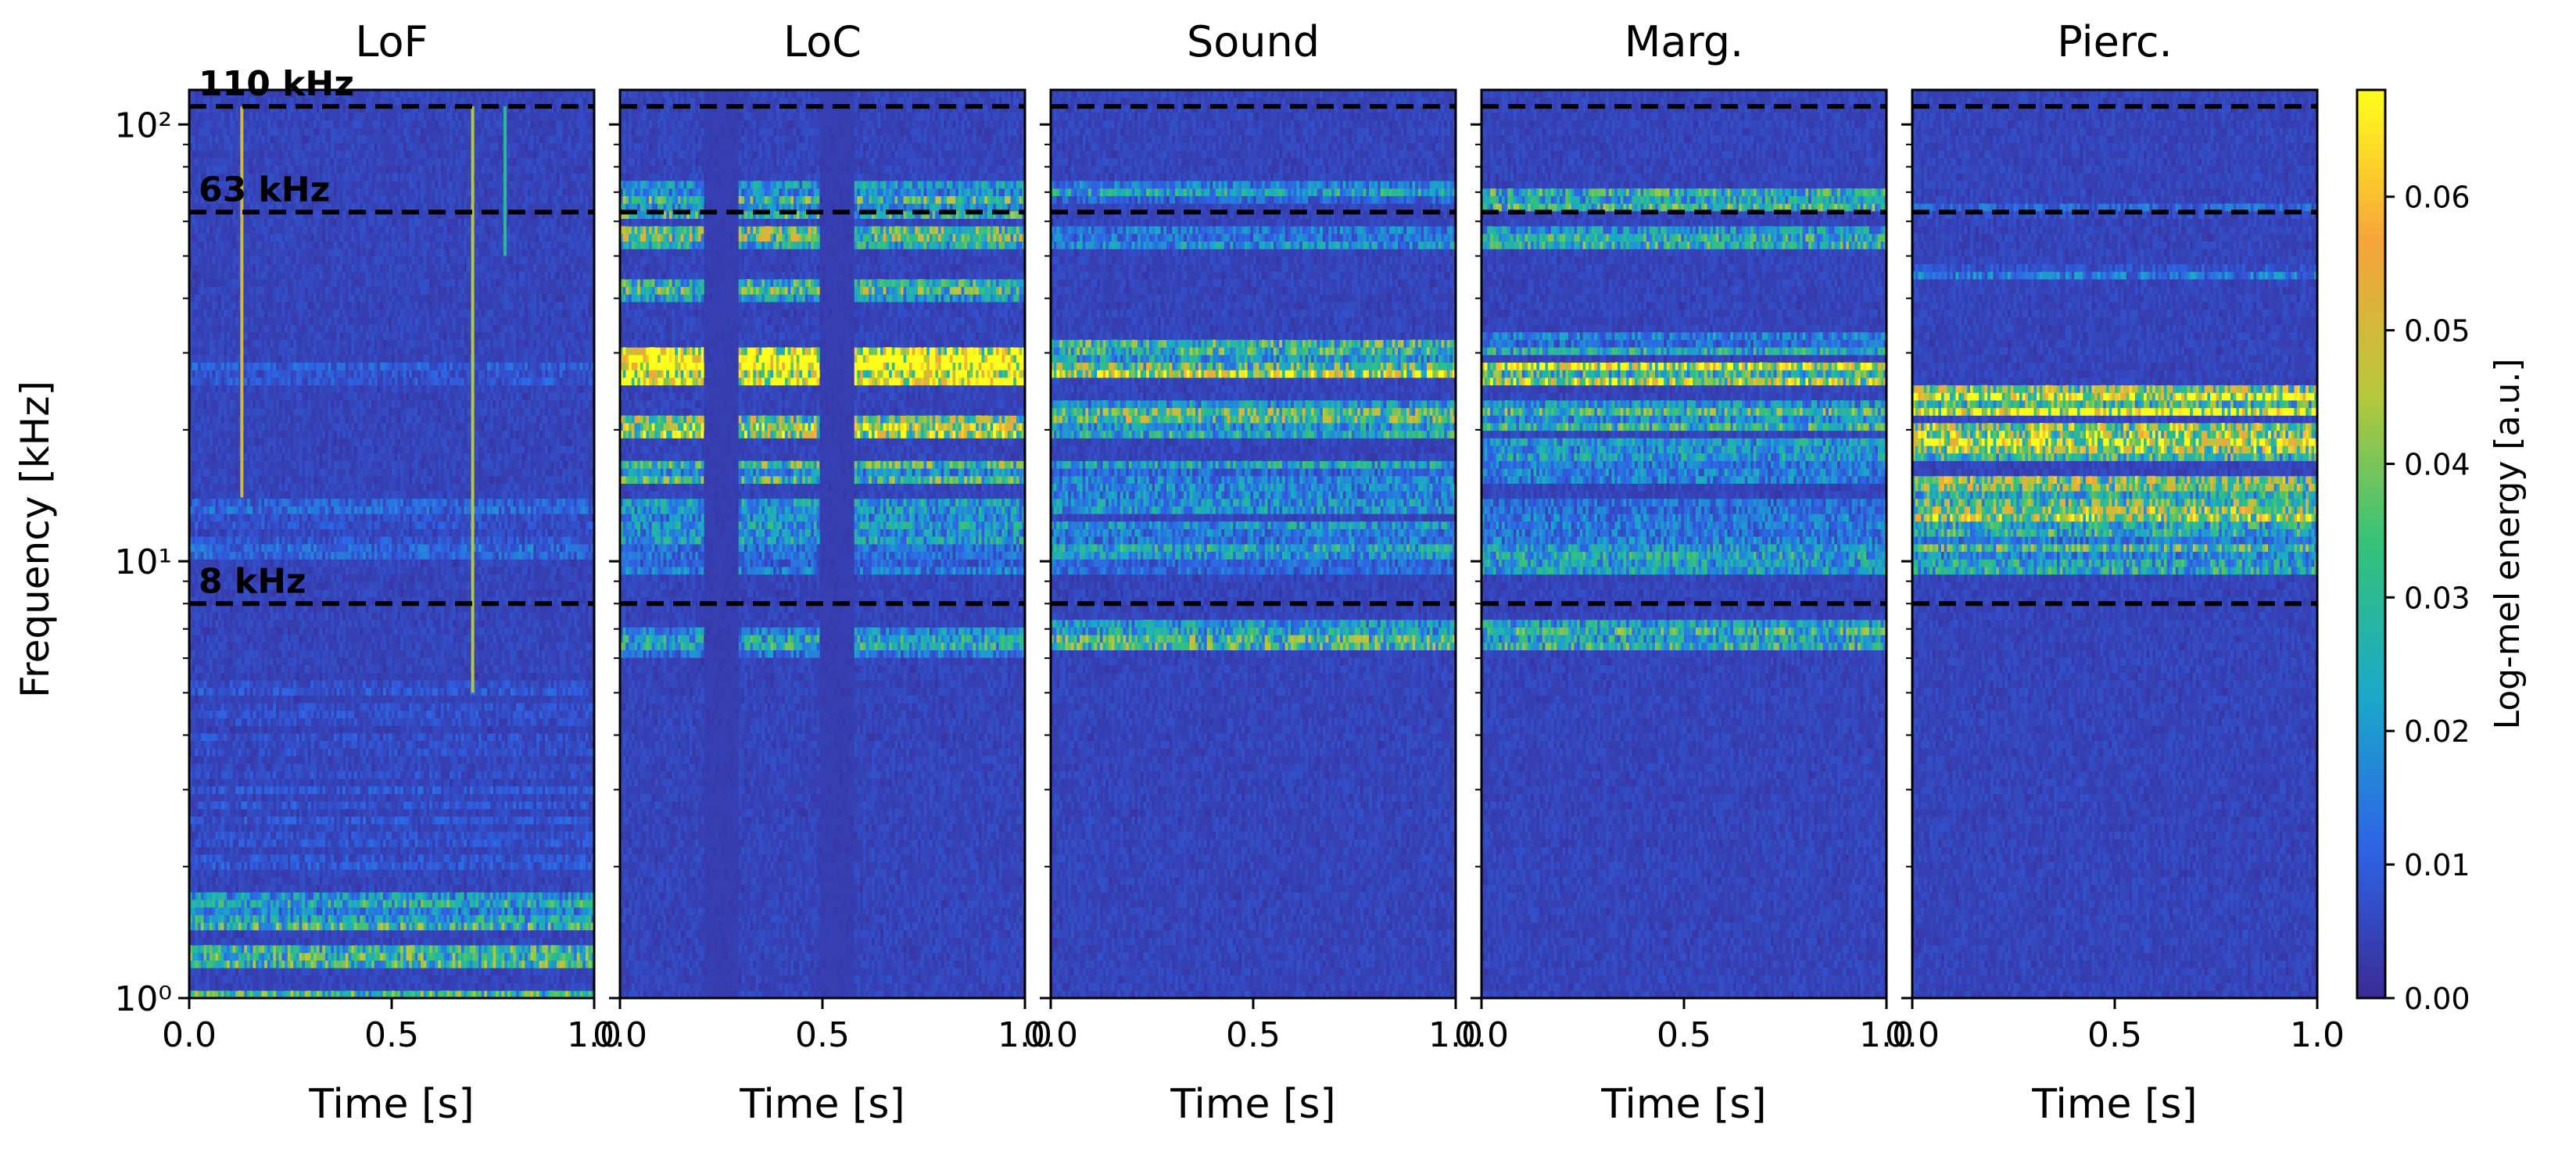 Image resolution: width=2576 pixels, height=1163 pixels. Describe the element at coordinates (2437, 331) in the screenshot. I see `colorbar-tick-label: 0.05` at that location.